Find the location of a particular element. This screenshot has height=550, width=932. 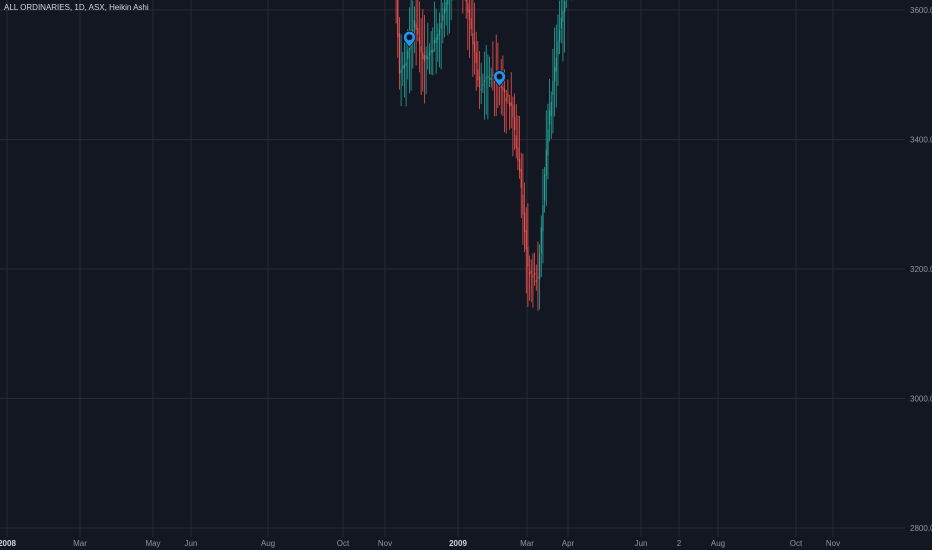

time-tick-label: May is located at coordinates (152, 543).